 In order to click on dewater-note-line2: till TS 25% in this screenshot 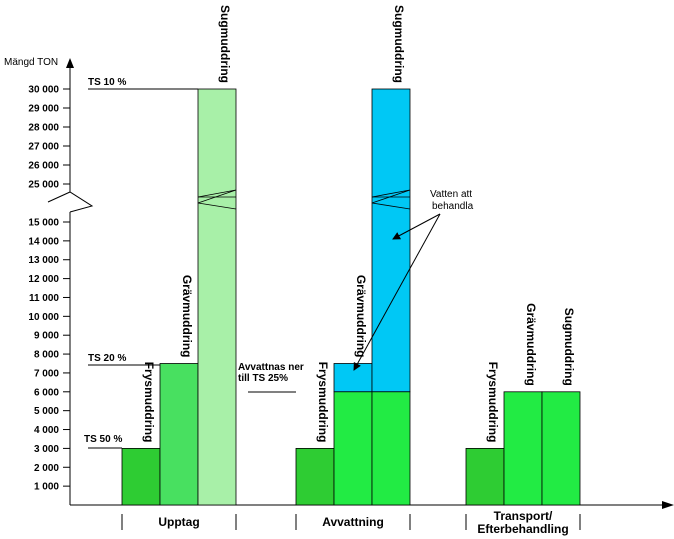, I will do `click(263, 378)`.